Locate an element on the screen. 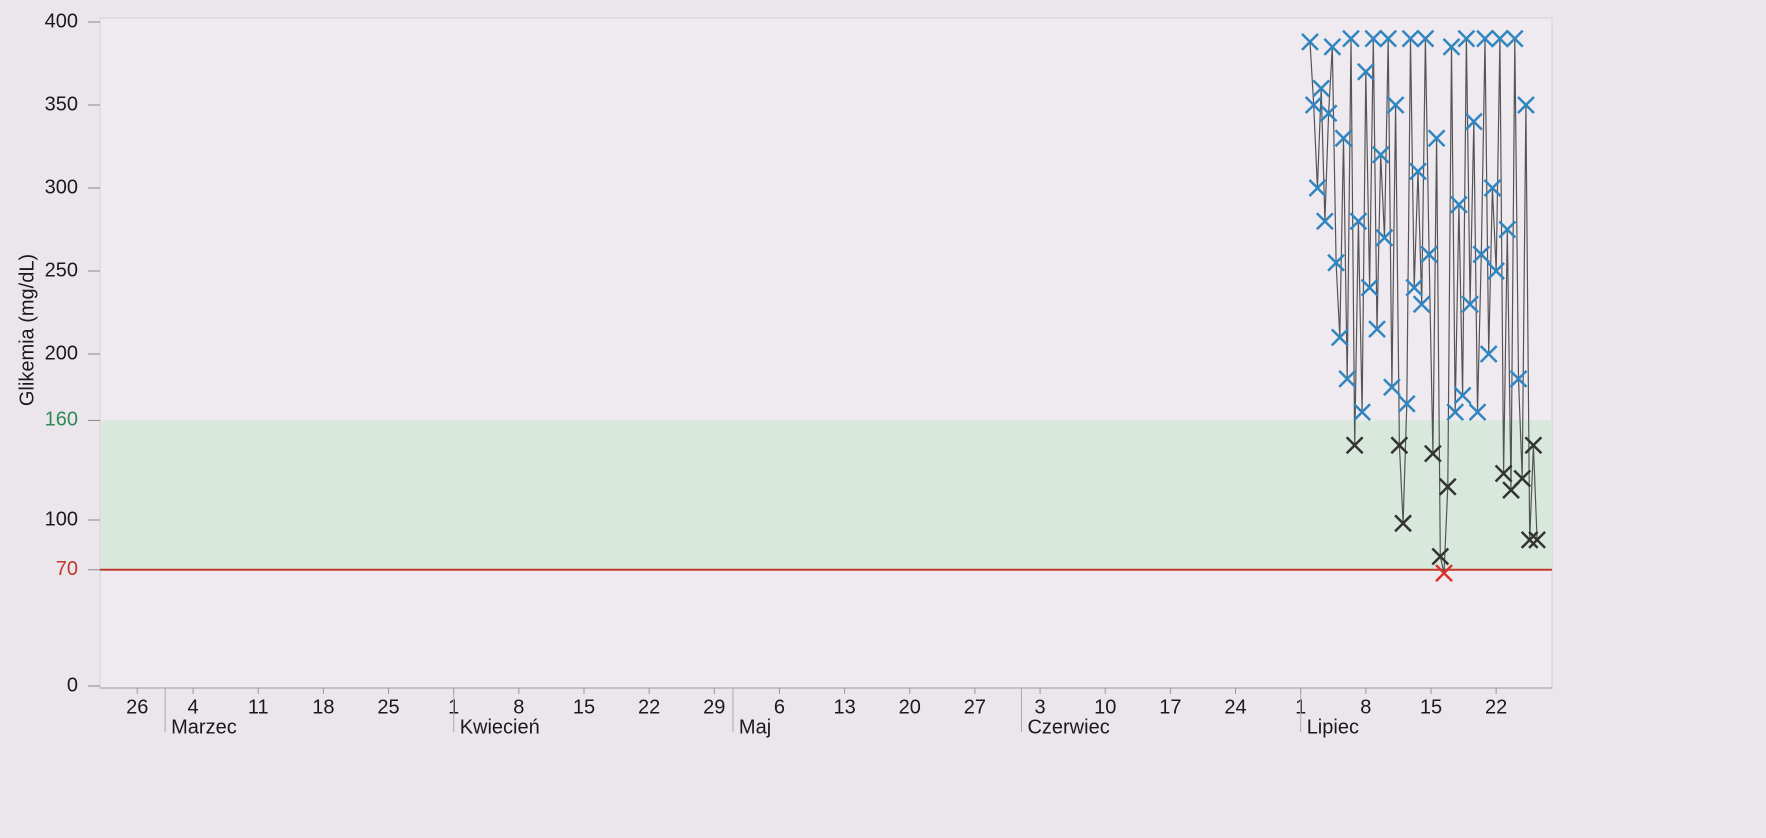 The height and width of the screenshot is (838, 1766). month-label: Czerwiec is located at coordinates (1068, 727).